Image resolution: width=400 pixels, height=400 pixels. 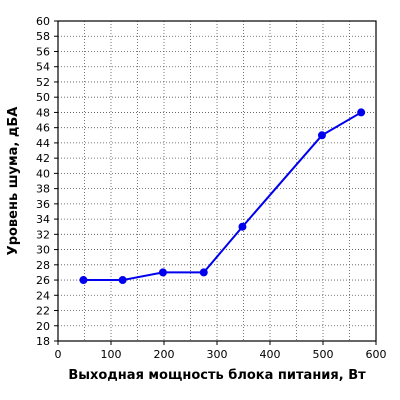 I want to click on y-tick-label: 36, so click(x=43, y=204).